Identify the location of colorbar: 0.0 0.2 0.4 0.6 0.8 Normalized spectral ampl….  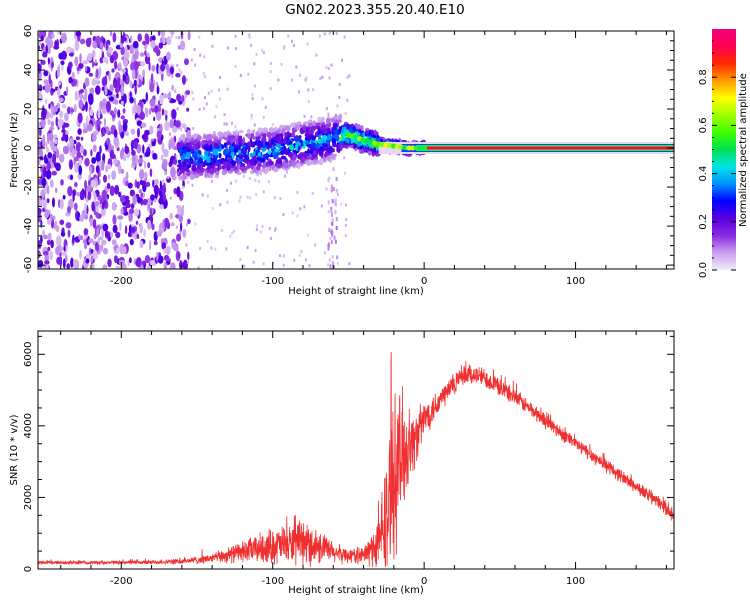
(723, 153).